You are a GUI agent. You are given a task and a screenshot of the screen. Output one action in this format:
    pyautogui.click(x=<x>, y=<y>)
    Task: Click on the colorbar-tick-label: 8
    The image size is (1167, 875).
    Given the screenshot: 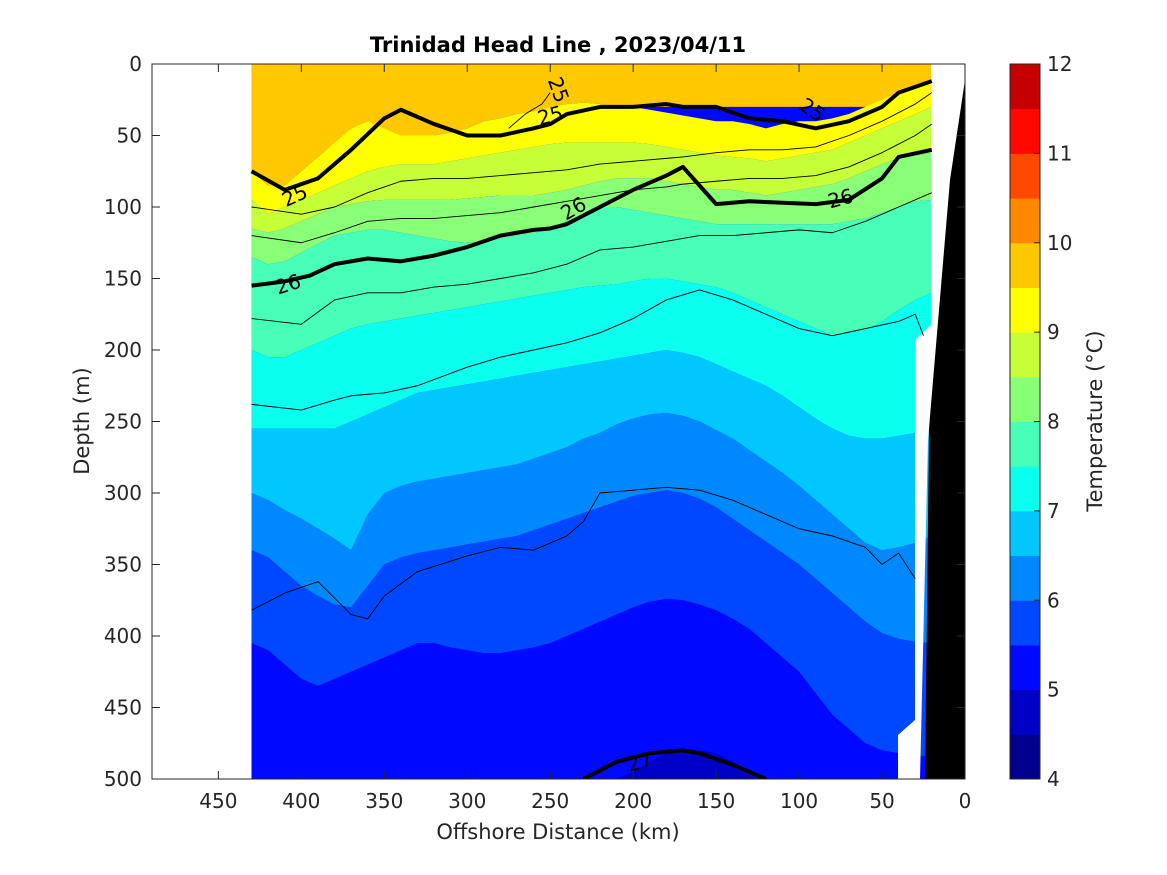 What is the action you would take?
    pyautogui.click(x=1053, y=422)
    